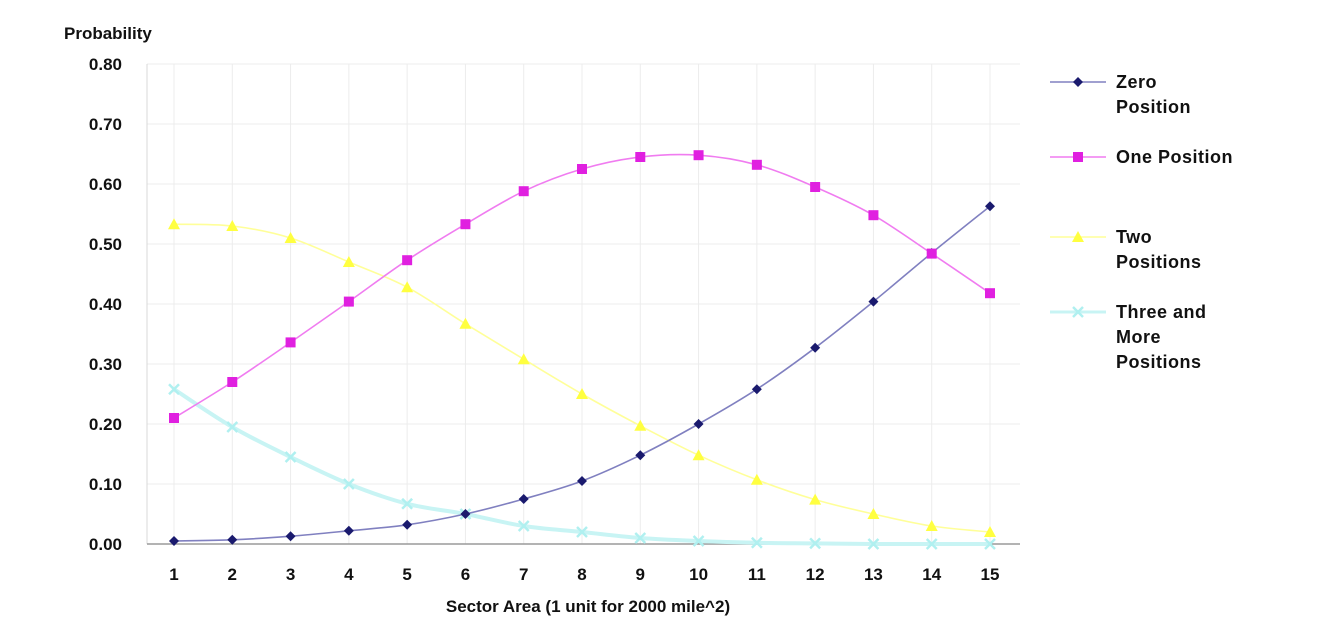  Describe the element at coordinates (105, 244) in the screenshot. I see `y-tick-label: 0.50` at that location.